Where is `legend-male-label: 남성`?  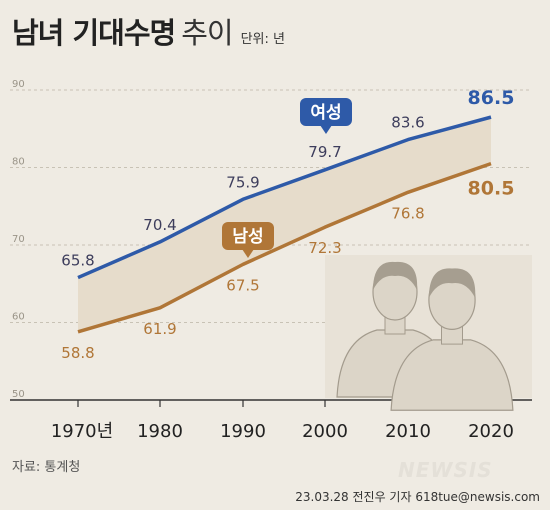 legend-male-label: 남성 is located at coordinates (247, 237).